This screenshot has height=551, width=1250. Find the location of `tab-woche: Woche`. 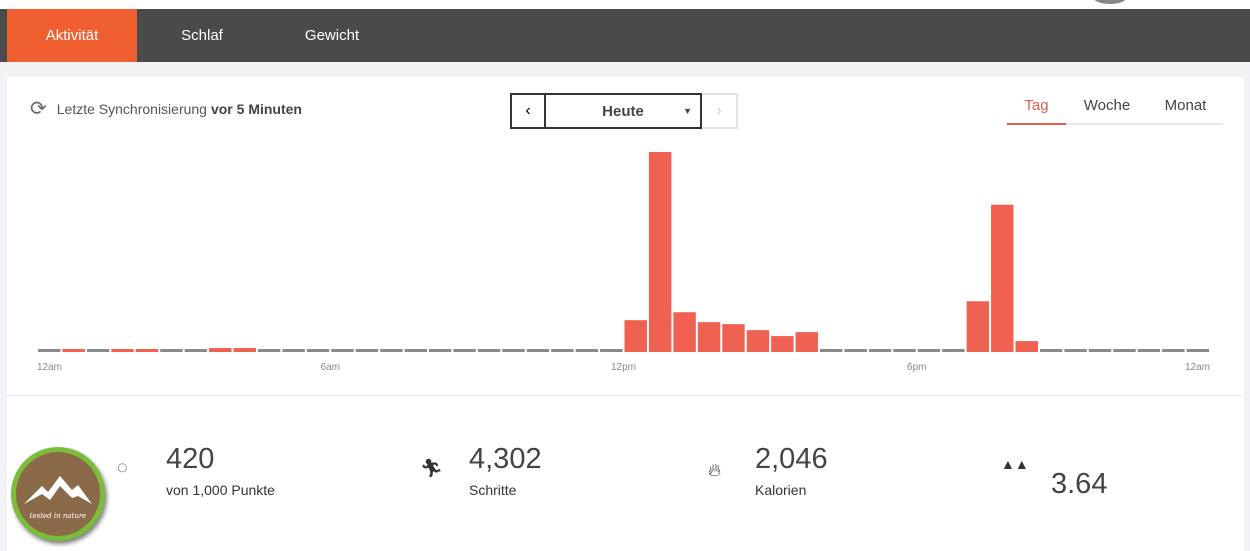

tab-woche: Woche is located at coordinates (1107, 105).